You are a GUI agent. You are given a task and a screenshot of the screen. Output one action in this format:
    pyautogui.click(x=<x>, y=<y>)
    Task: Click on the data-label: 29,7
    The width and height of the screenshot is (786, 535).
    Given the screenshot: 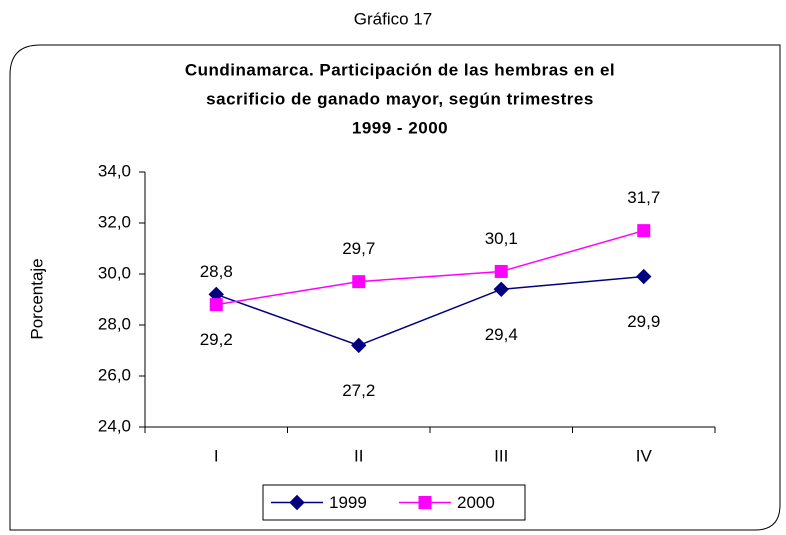 What is the action you would take?
    pyautogui.click(x=358, y=248)
    